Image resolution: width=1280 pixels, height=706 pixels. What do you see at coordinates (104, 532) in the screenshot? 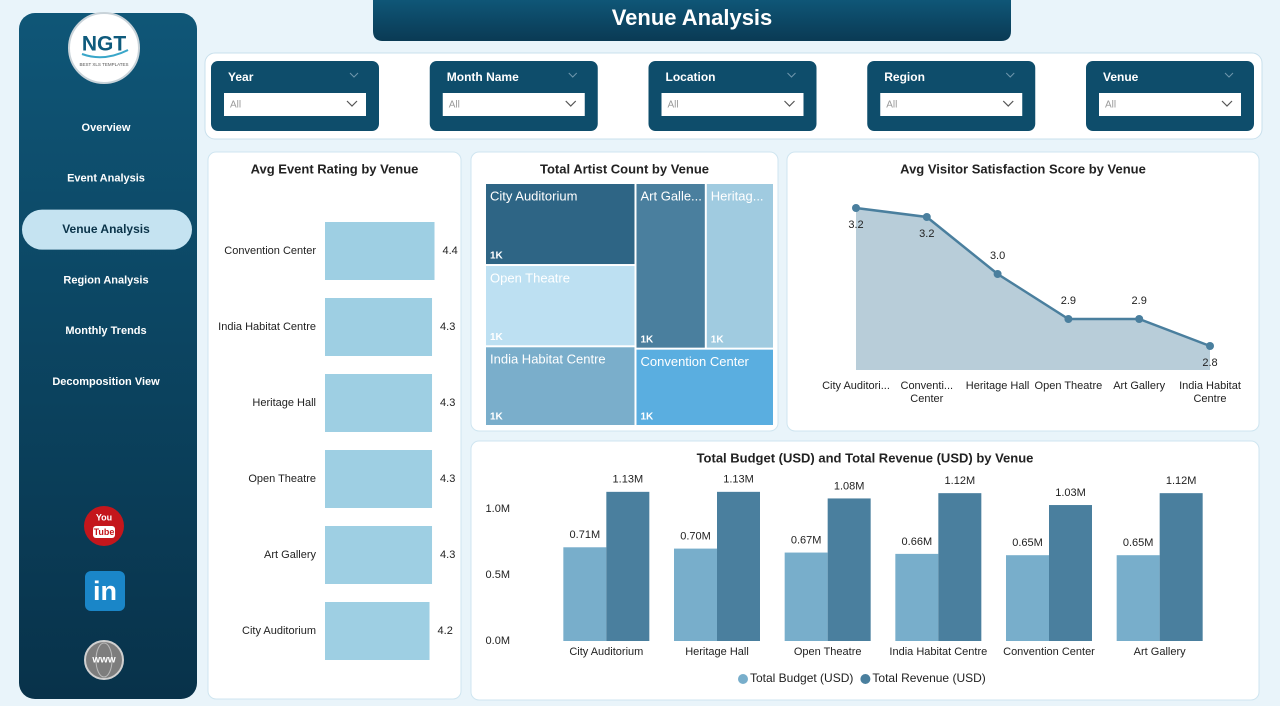
I see `youtube-tube-box` at bounding box center [104, 532].